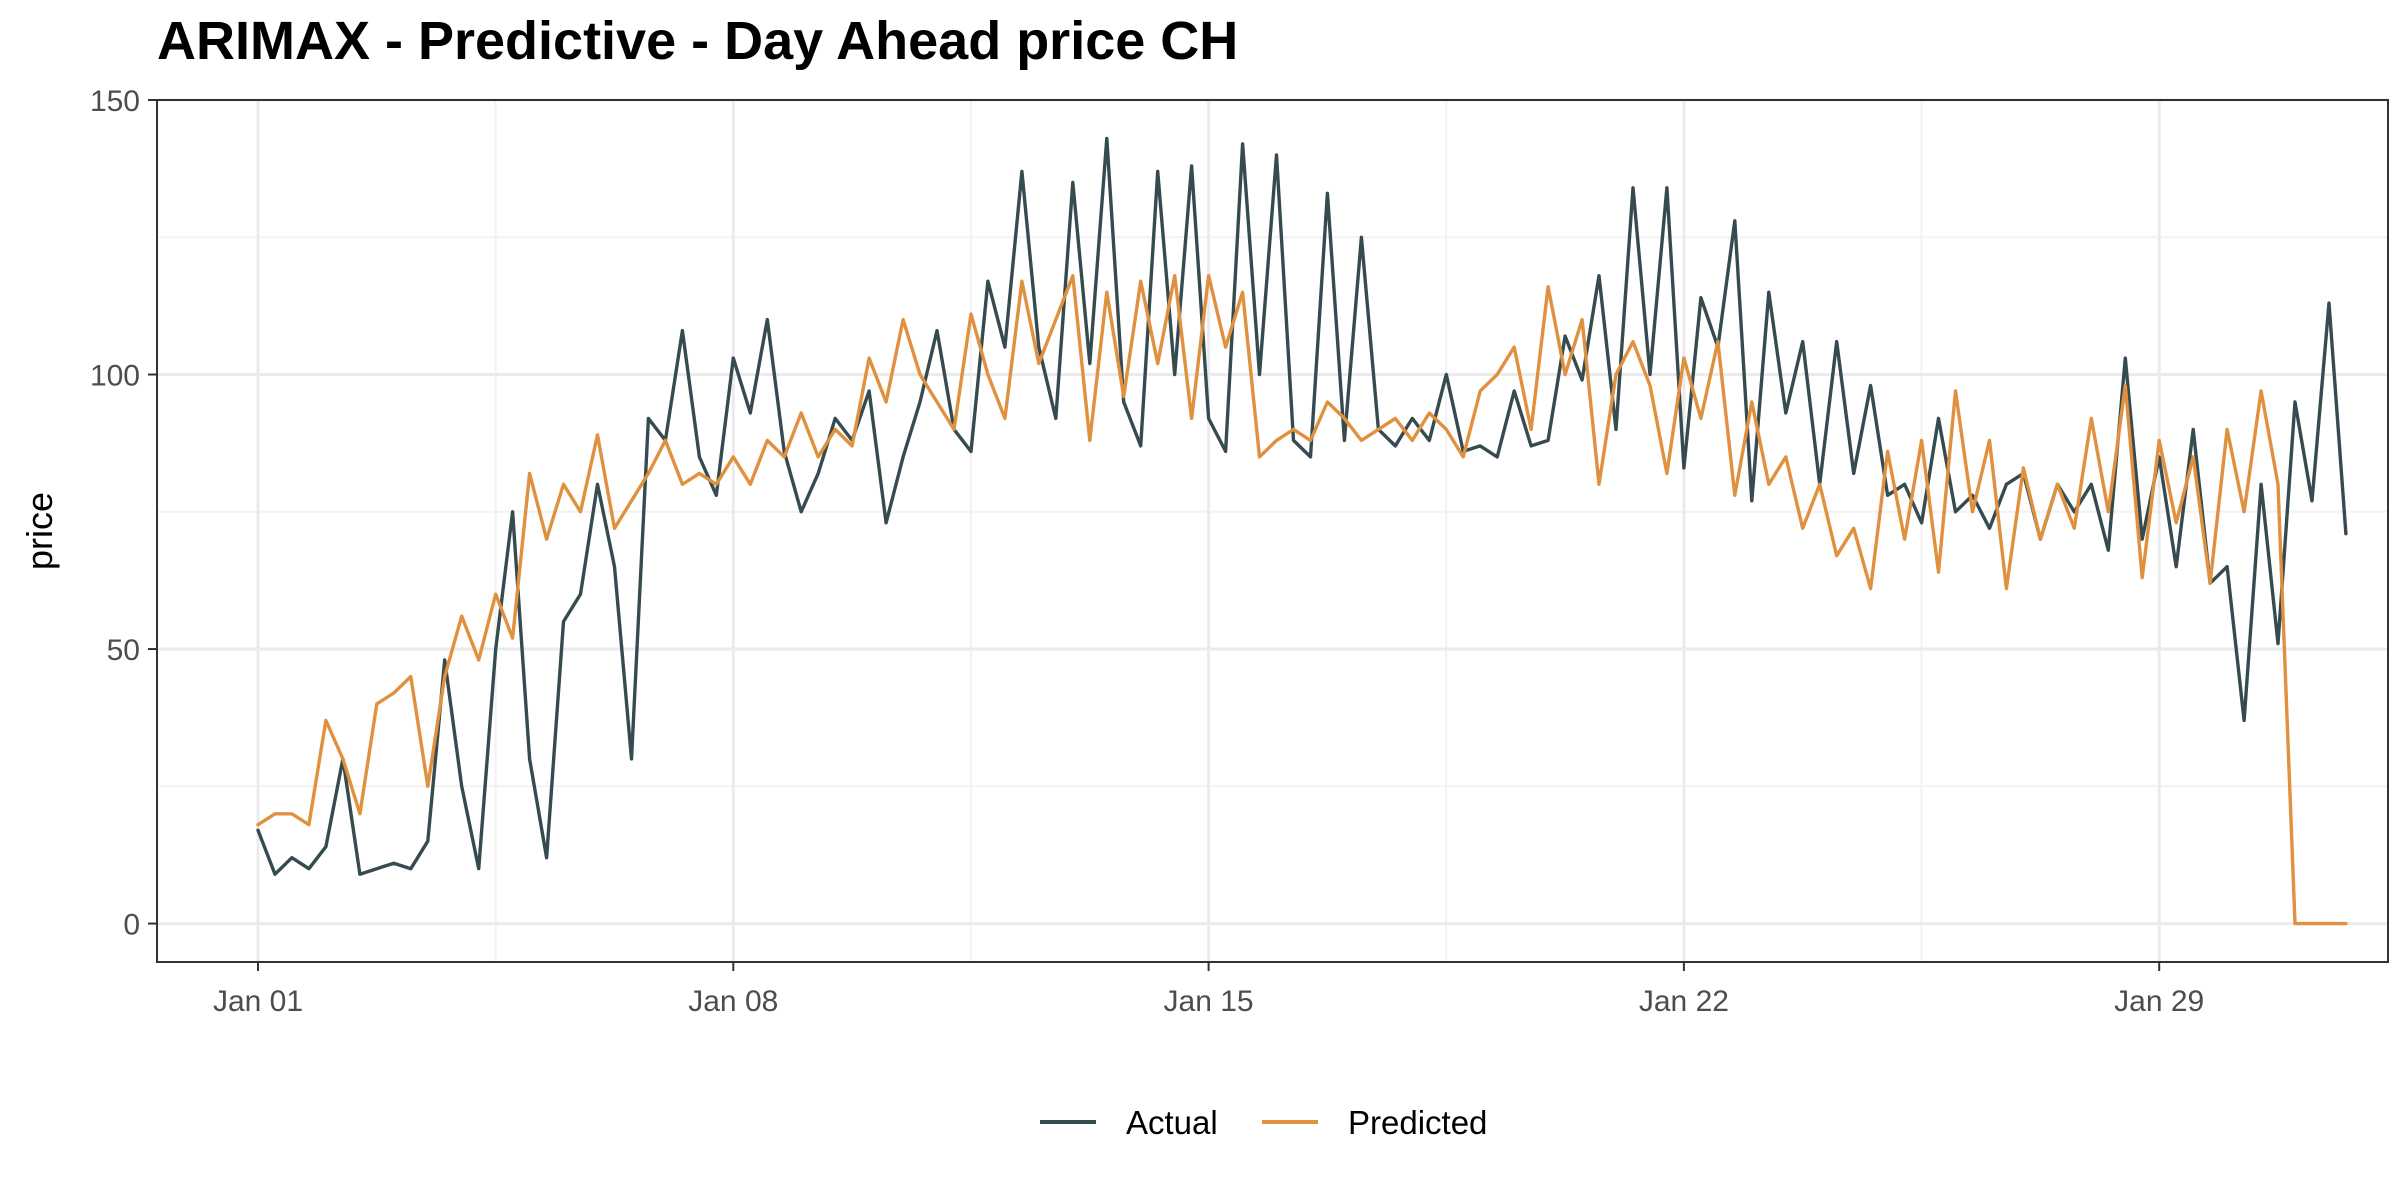 Image resolution: width=2400 pixels, height=1200 pixels. Describe the element at coordinates (1209, 1001) in the screenshot. I see `x-tick-label: Jan 15` at that location.